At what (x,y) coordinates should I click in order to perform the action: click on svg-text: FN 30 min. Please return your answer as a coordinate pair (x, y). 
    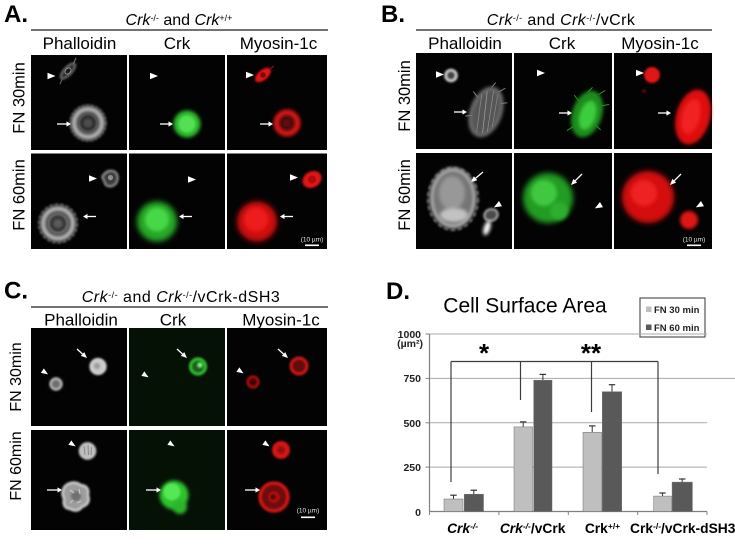
    Looking at the image, I should click on (677, 310).